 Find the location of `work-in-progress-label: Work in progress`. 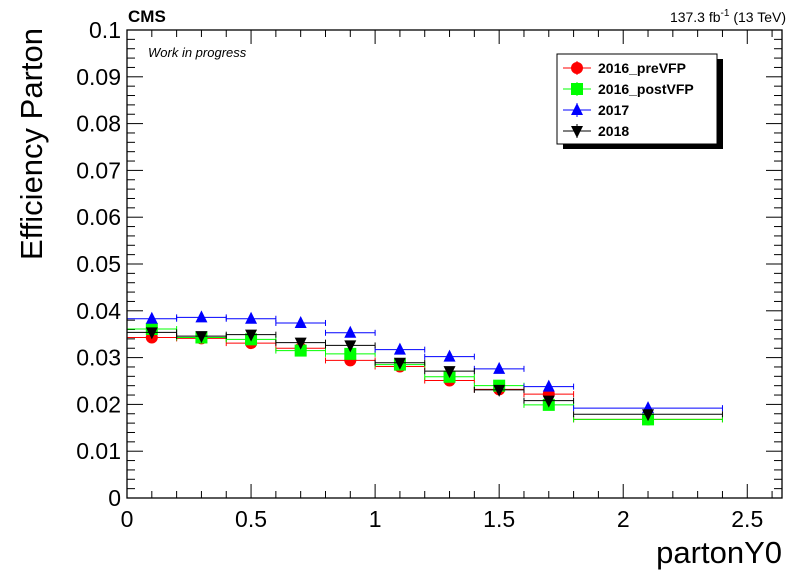

work-in-progress-label: Work in progress is located at coordinates (197, 52).